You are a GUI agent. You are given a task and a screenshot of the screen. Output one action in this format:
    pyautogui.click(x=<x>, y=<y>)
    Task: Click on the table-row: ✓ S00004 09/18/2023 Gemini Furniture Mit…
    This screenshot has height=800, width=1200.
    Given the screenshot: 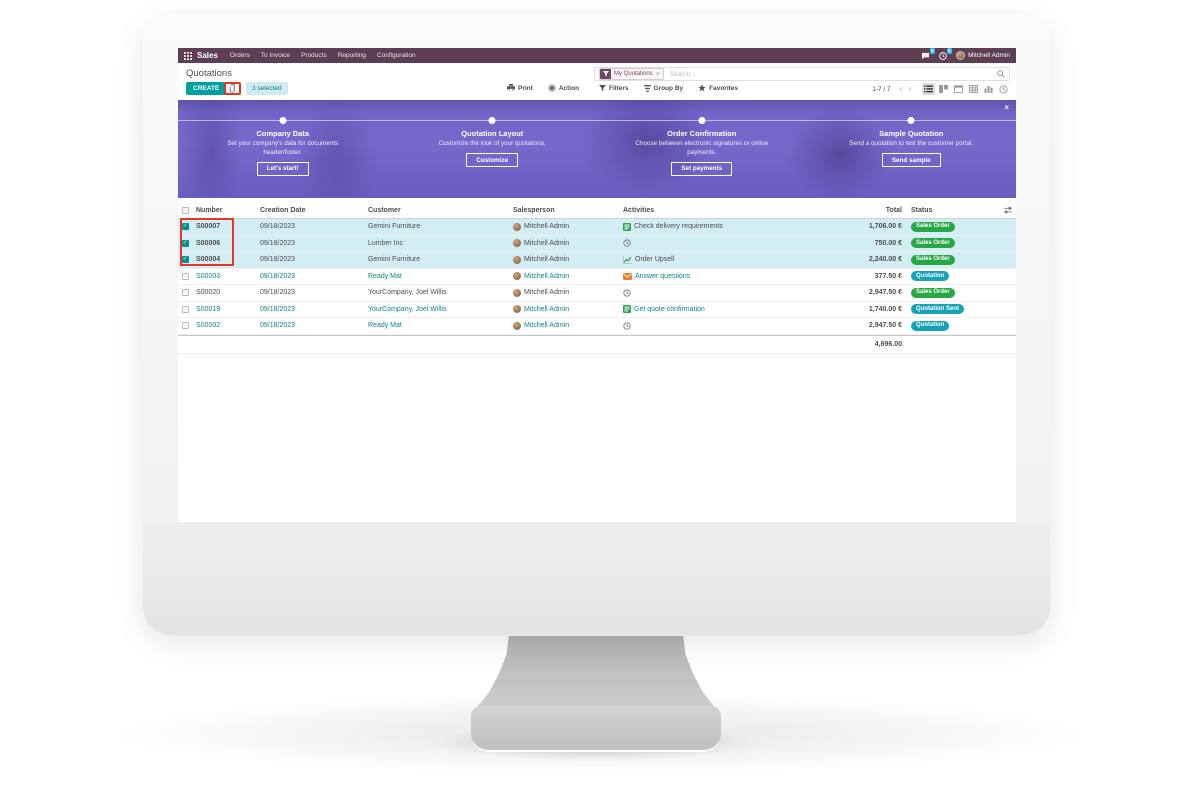 What is the action you would take?
    pyautogui.click(x=597, y=260)
    